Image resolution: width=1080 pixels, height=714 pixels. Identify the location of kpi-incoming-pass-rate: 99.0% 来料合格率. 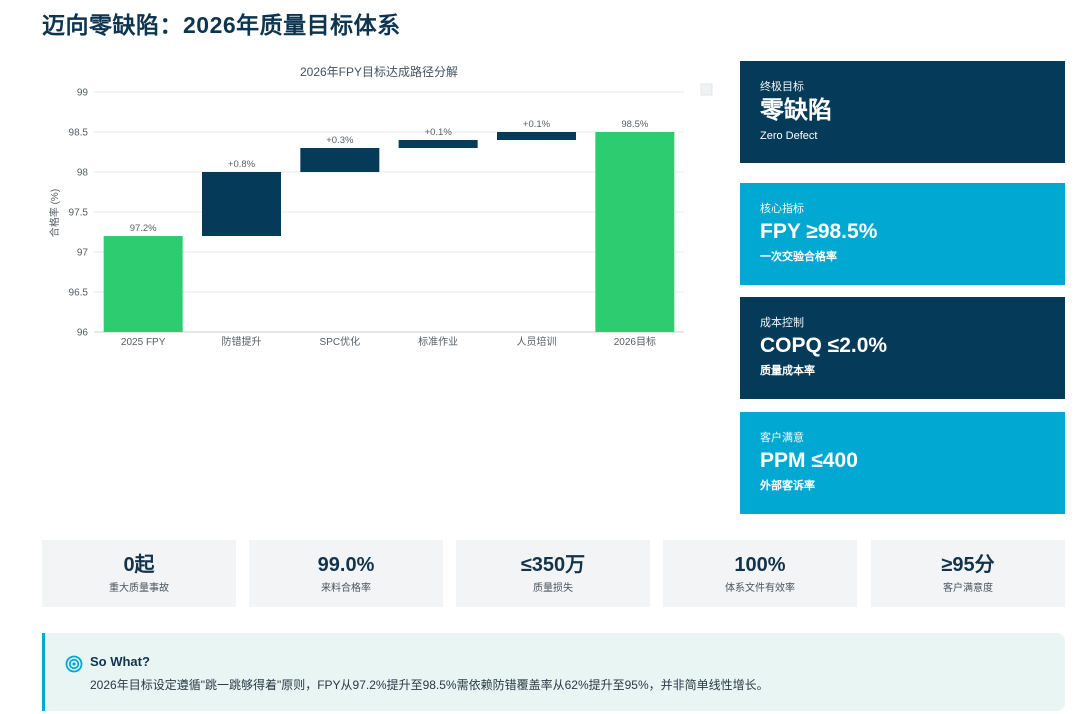
(346, 573).